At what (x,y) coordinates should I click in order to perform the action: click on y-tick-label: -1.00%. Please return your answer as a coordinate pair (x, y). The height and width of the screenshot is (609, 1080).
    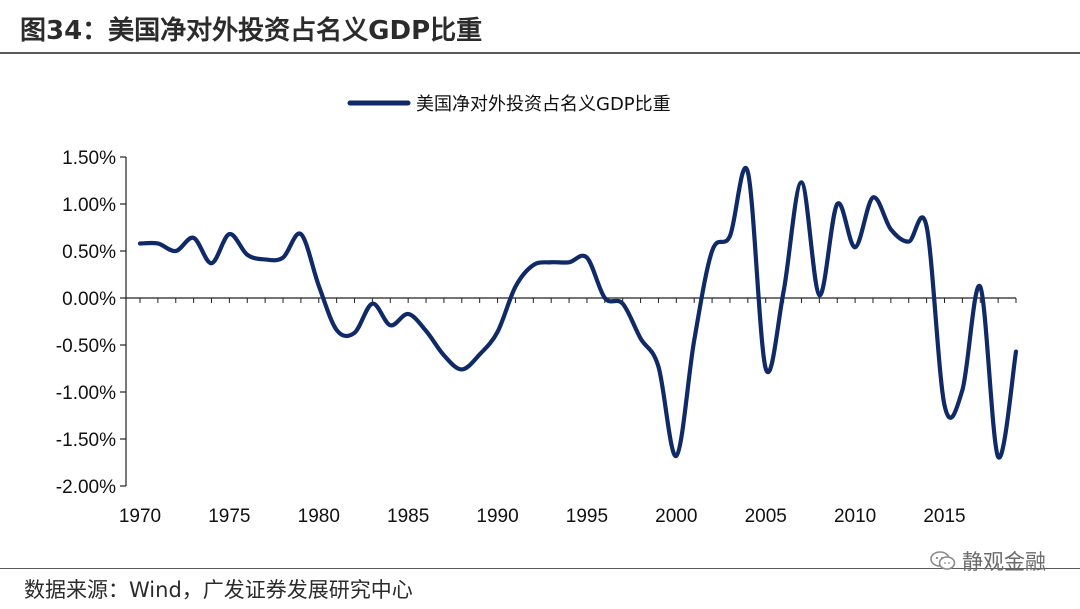
    Looking at the image, I should click on (86, 393).